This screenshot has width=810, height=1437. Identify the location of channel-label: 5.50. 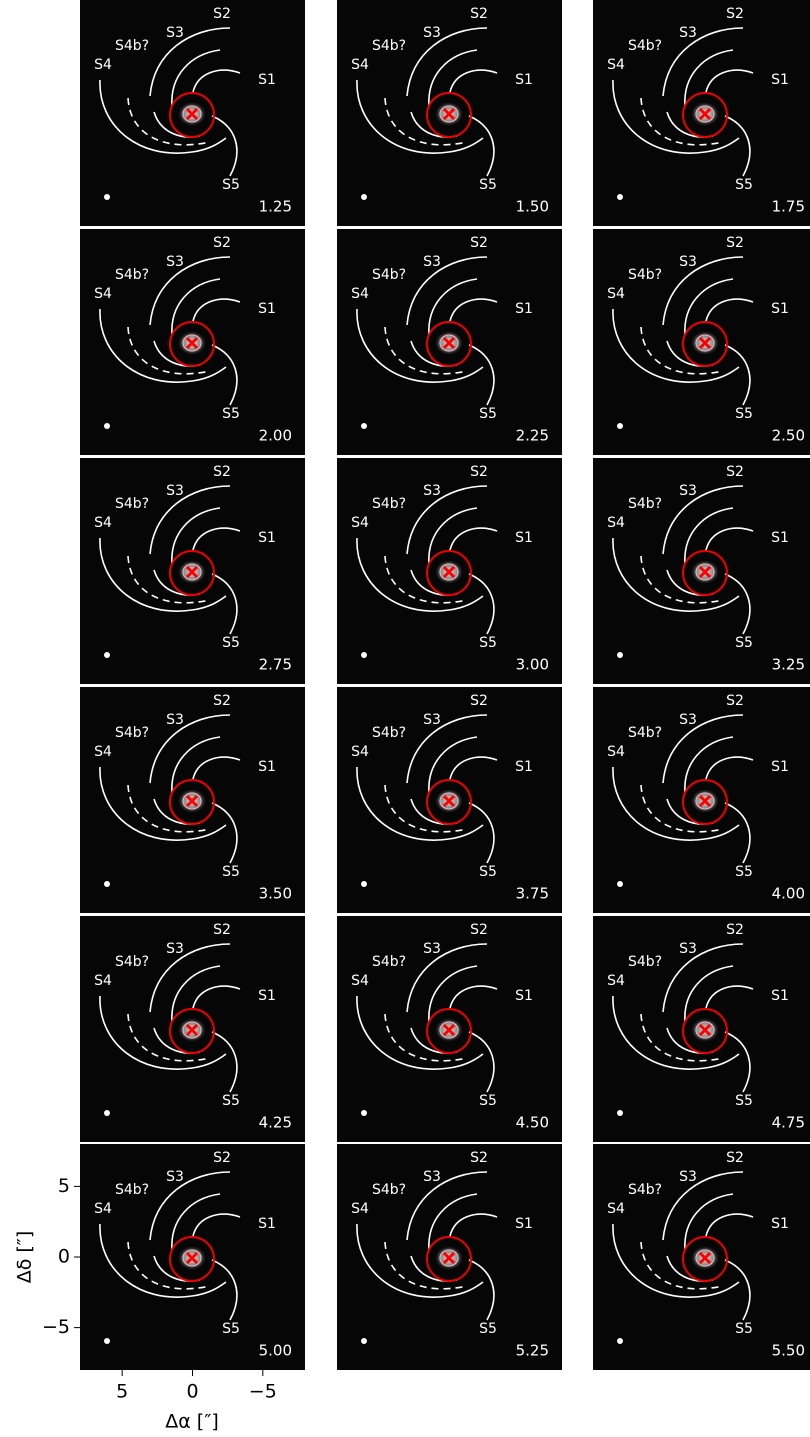
(788, 1351).